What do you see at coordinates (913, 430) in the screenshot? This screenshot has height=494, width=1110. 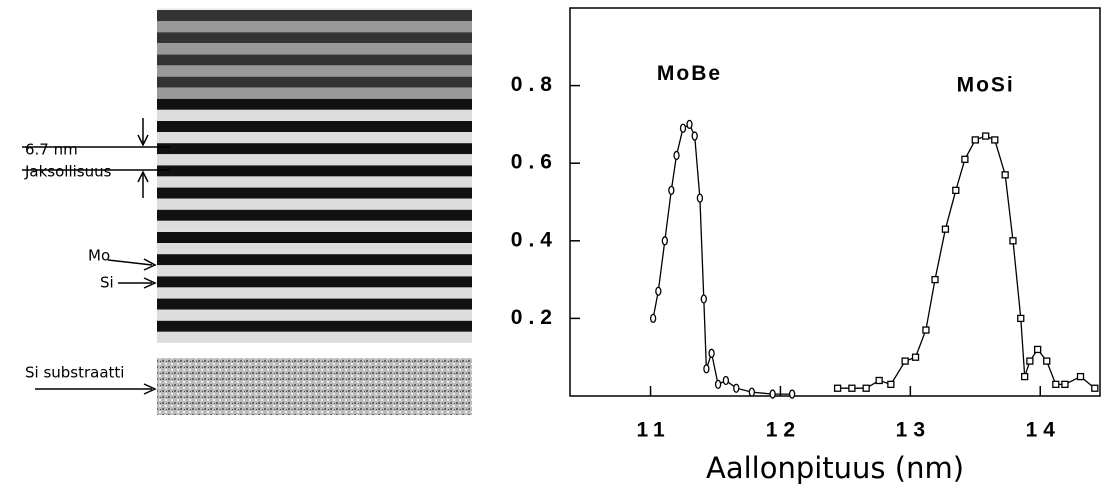 I see `x-tick-label: 13` at bounding box center [913, 430].